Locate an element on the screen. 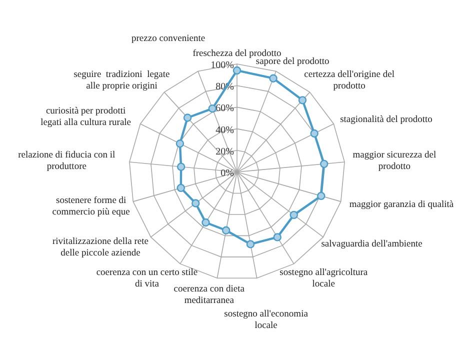  spoke-label: curiosità per prodotti legati alla cultura rurale is located at coordinates (86, 117).